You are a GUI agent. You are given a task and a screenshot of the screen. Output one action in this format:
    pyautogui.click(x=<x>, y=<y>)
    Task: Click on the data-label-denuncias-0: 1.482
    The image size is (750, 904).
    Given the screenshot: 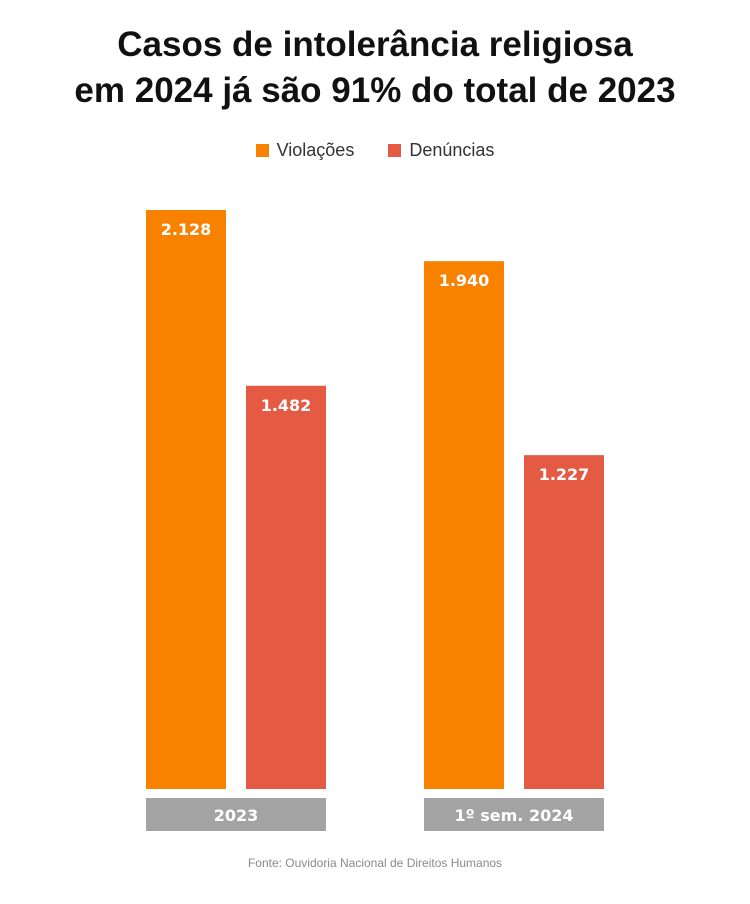 What is the action you would take?
    pyautogui.click(x=286, y=405)
    